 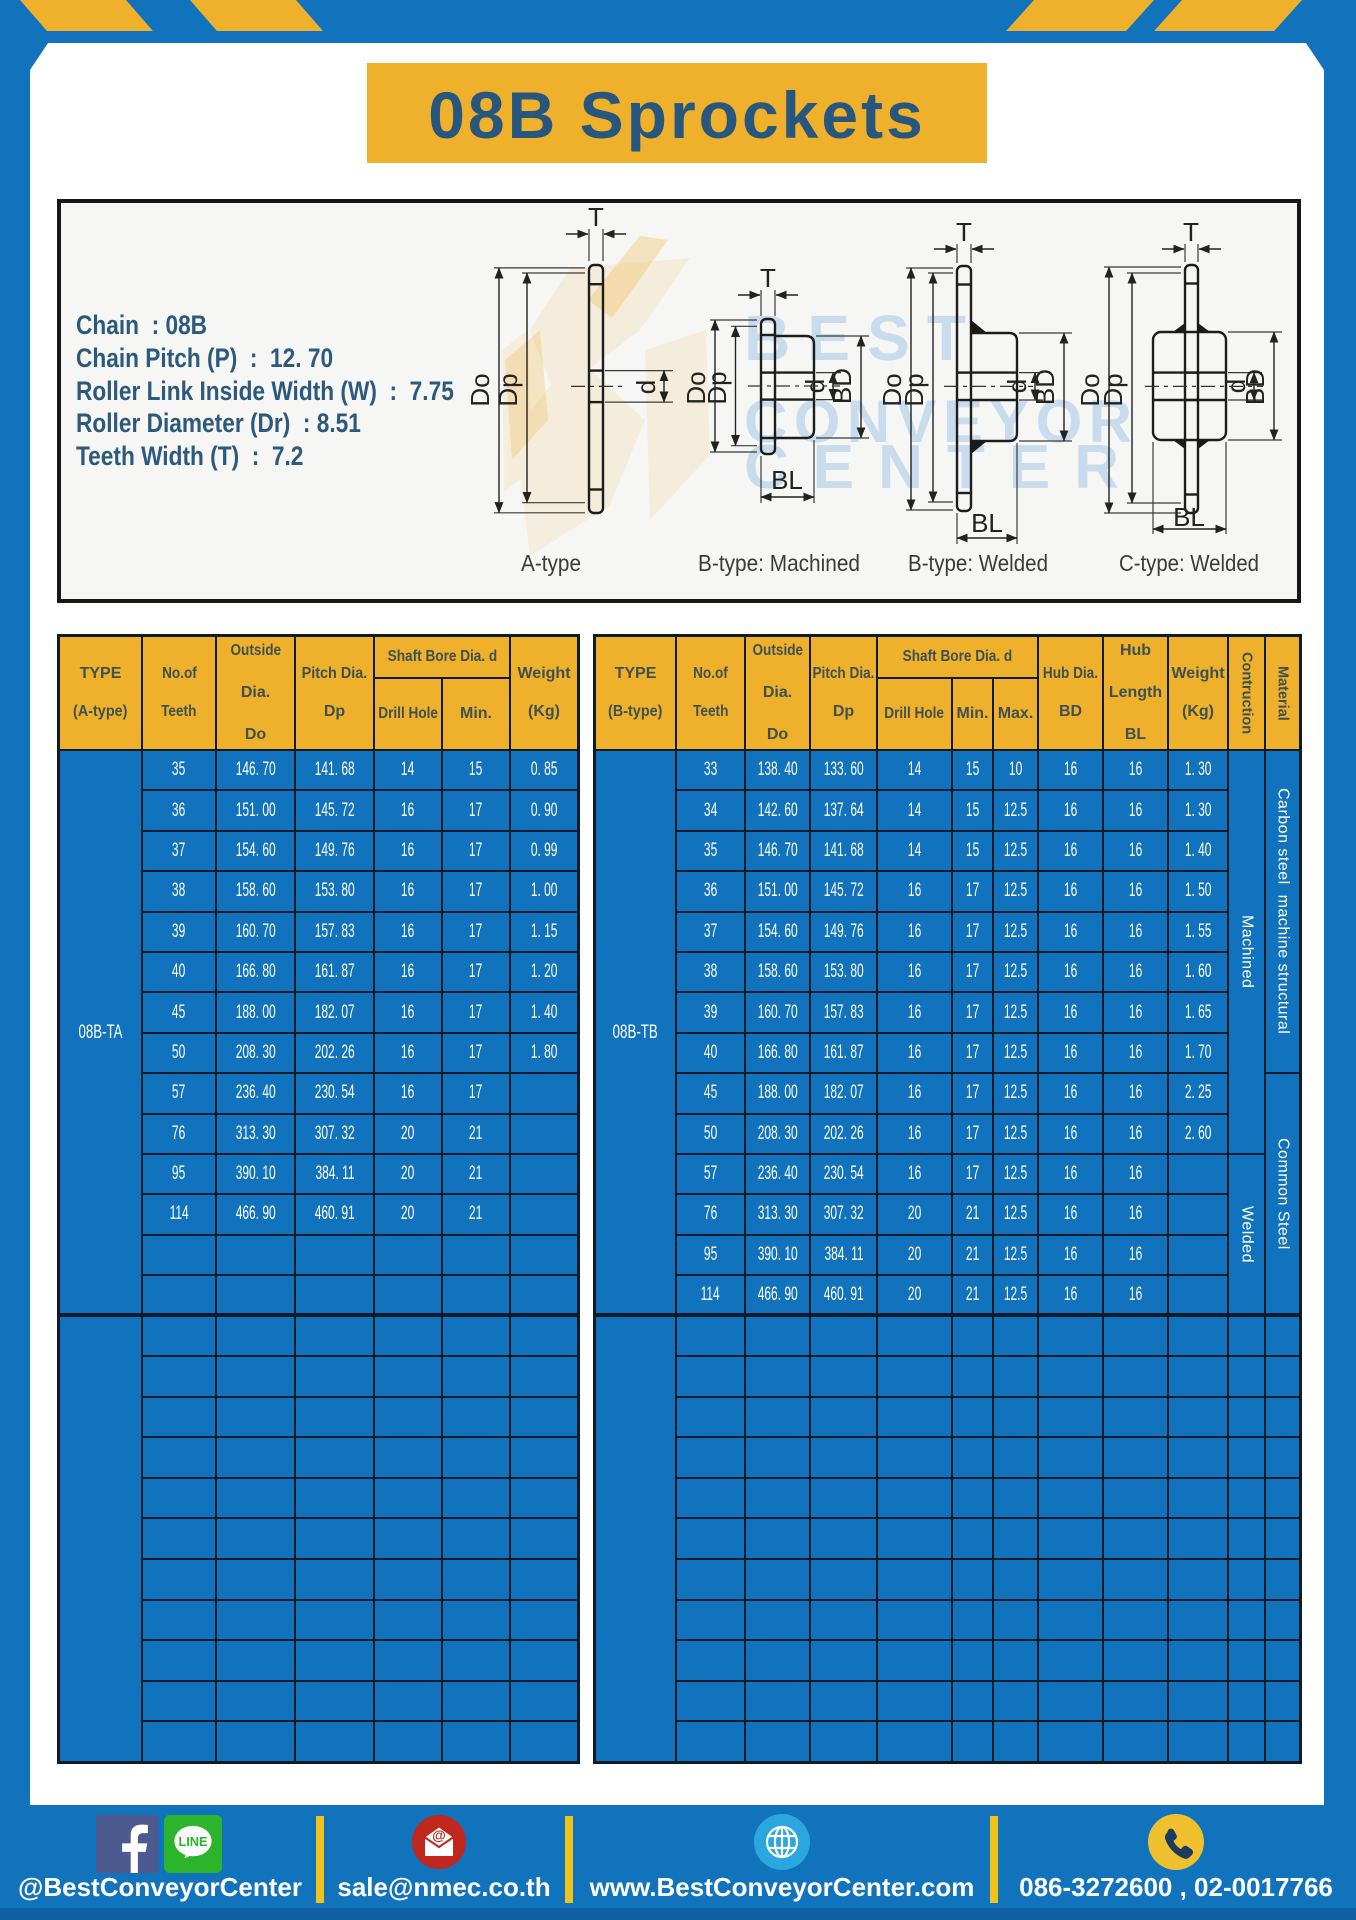 What do you see at coordinates (551, 563) in the screenshot?
I see `svg-text: A-type` at bounding box center [551, 563].